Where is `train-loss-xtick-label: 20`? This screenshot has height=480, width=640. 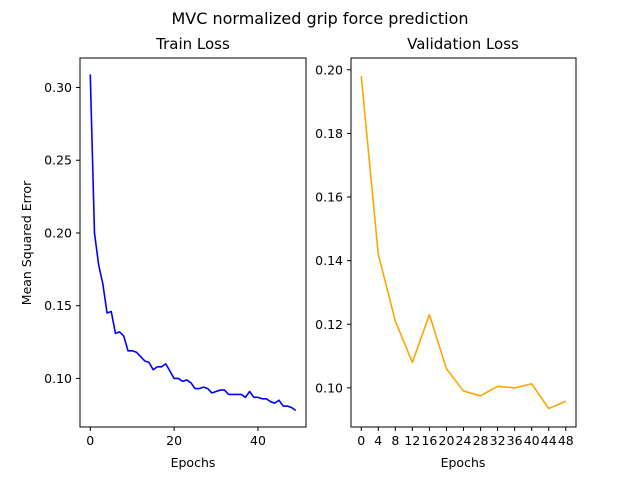
train-loss-xtick-label: 20 is located at coordinates (174, 440).